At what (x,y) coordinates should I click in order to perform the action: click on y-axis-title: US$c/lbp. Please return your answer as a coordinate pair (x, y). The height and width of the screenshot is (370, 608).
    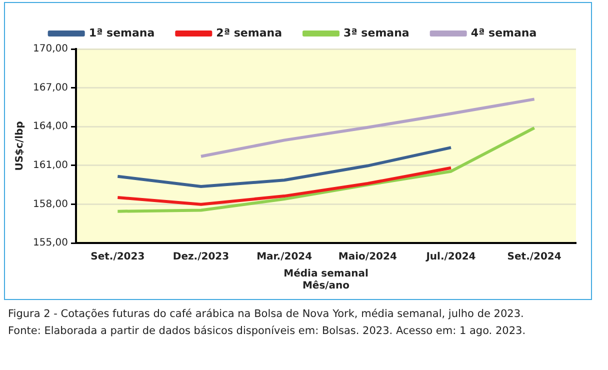
    Looking at the image, I should click on (20, 146).